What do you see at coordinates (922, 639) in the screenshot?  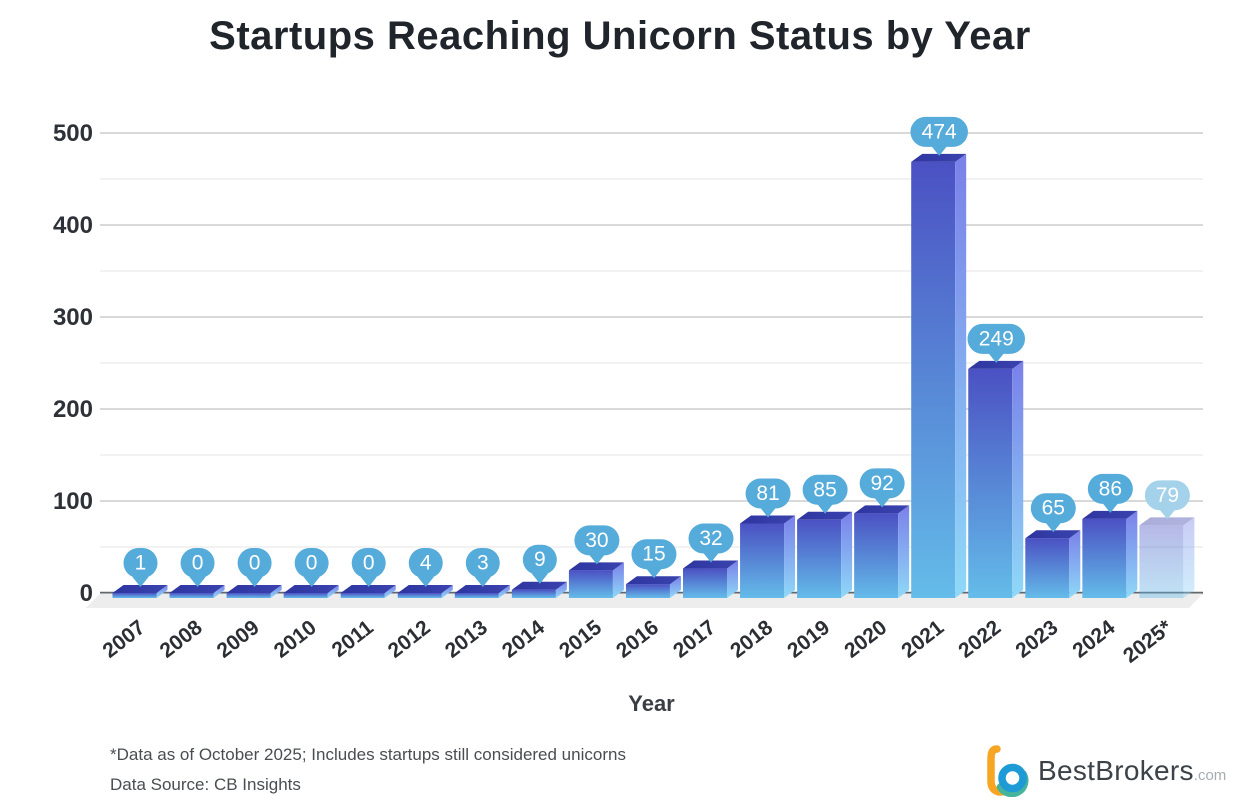 I see `x-tick-label: 2021` at bounding box center [922, 639].